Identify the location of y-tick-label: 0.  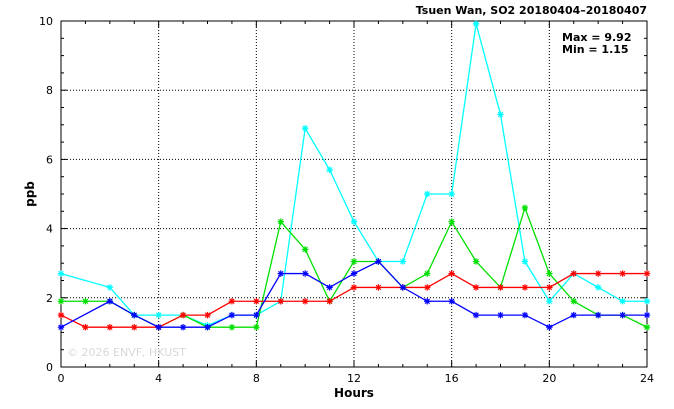
(49, 367).